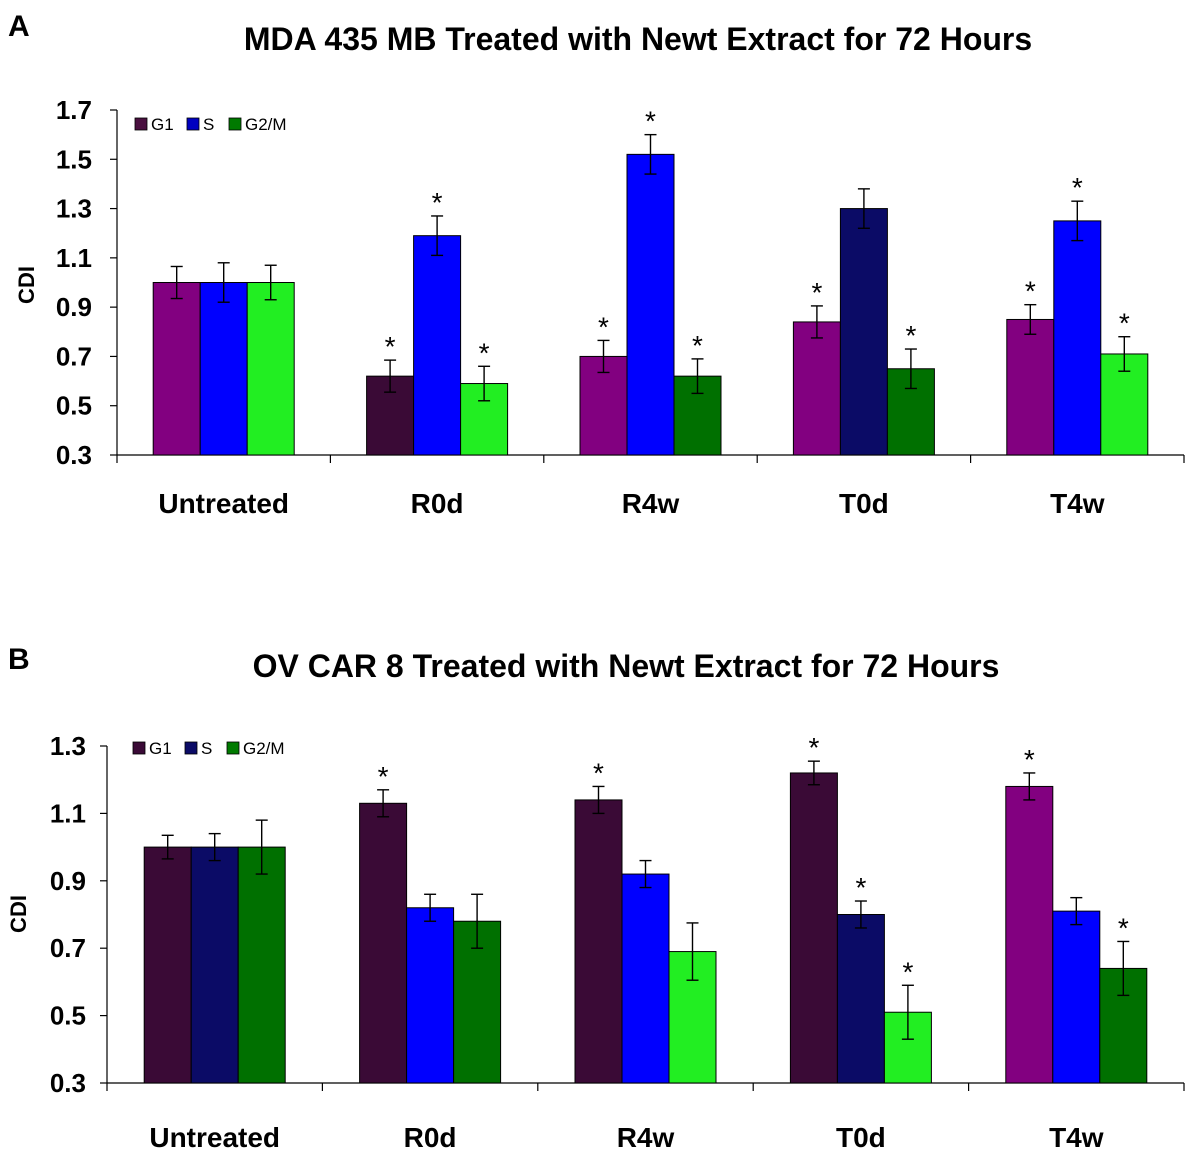 Image resolution: width=1191 pixels, height=1151 pixels. What do you see at coordinates (650, 304) in the screenshot?
I see `panel-a-bar-s-r4w` at bounding box center [650, 304].